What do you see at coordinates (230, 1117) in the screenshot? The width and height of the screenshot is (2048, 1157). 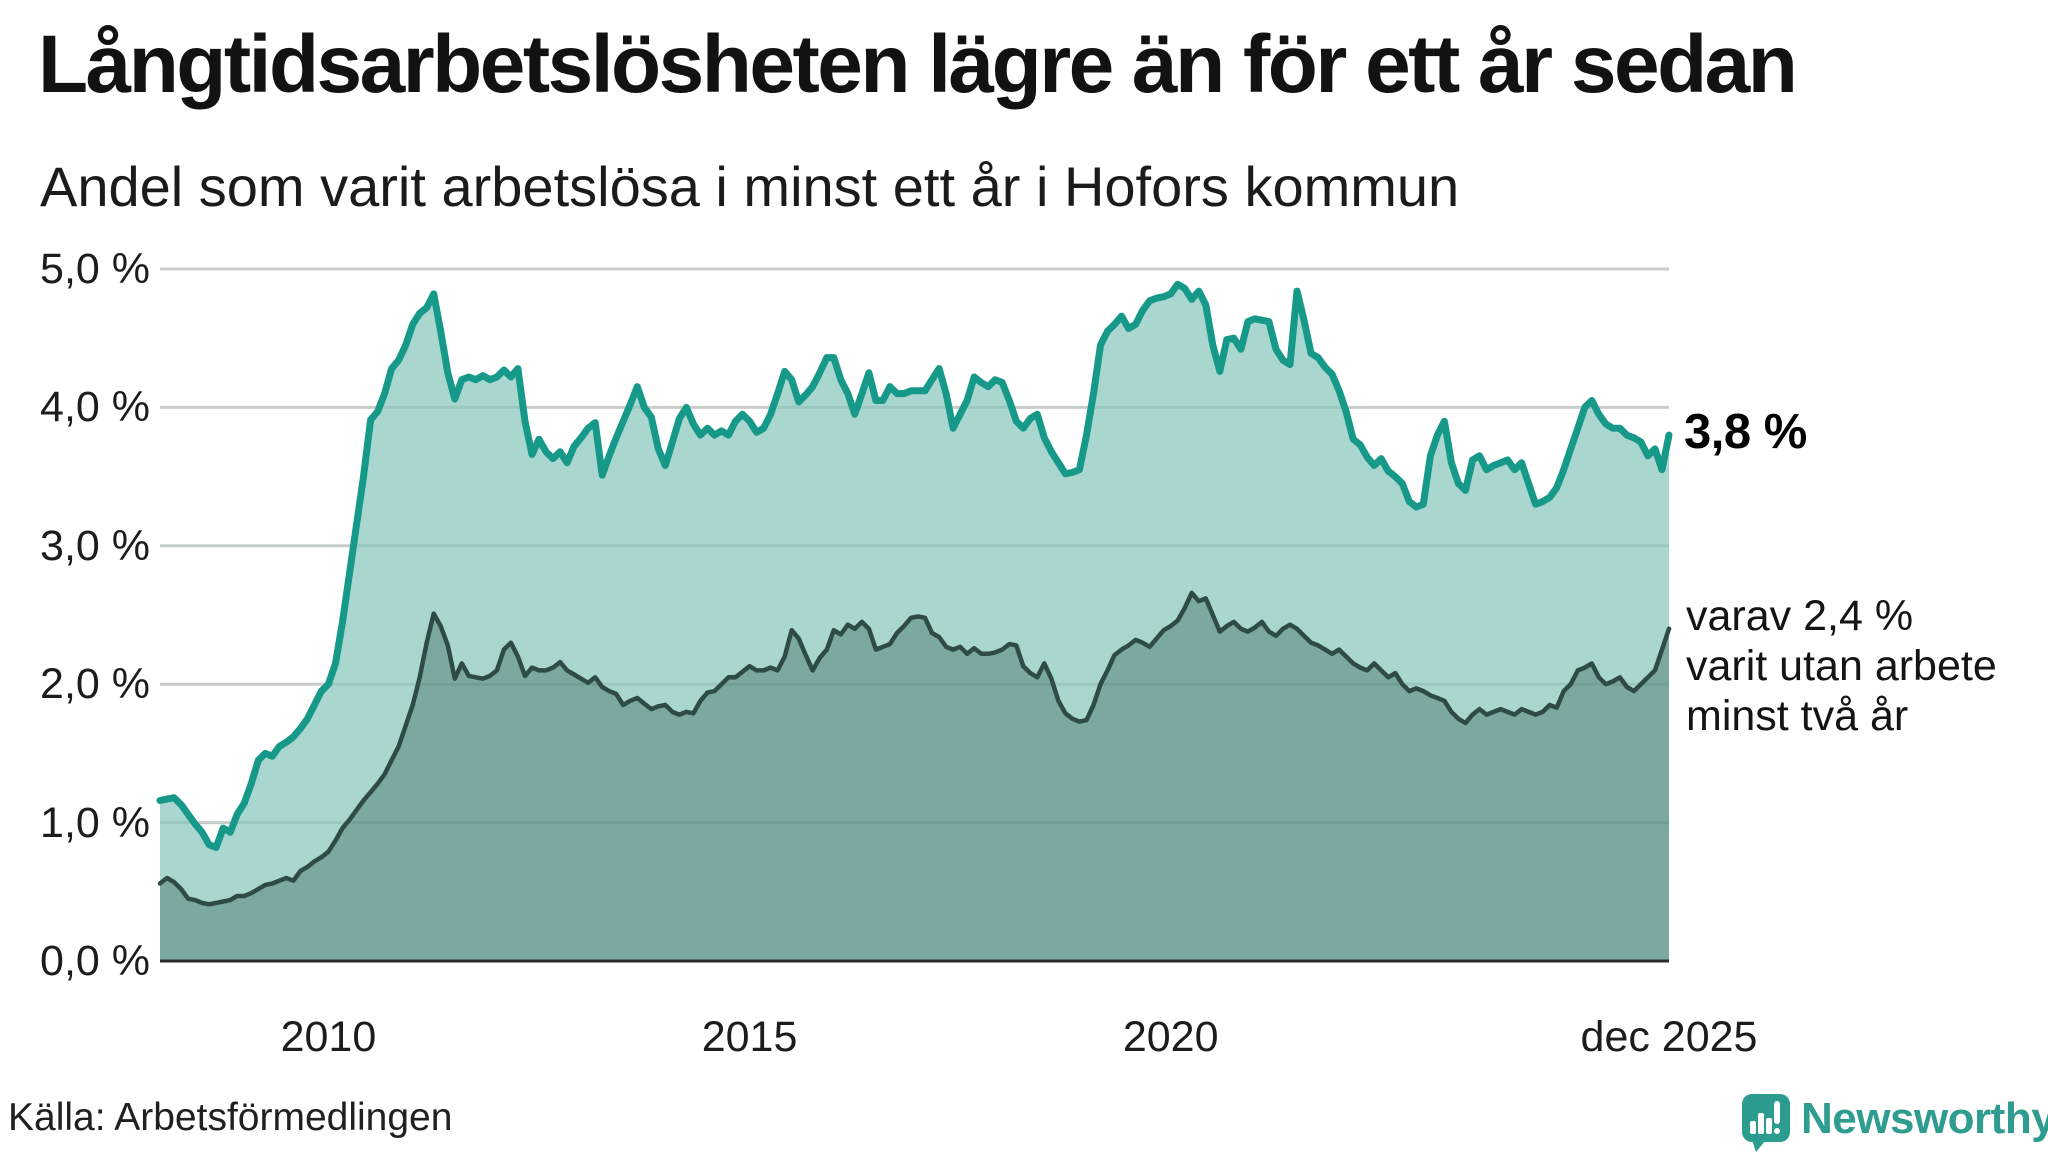 I see `source-credit: Källa: Arbetsförmedlingen` at bounding box center [230, 1117].